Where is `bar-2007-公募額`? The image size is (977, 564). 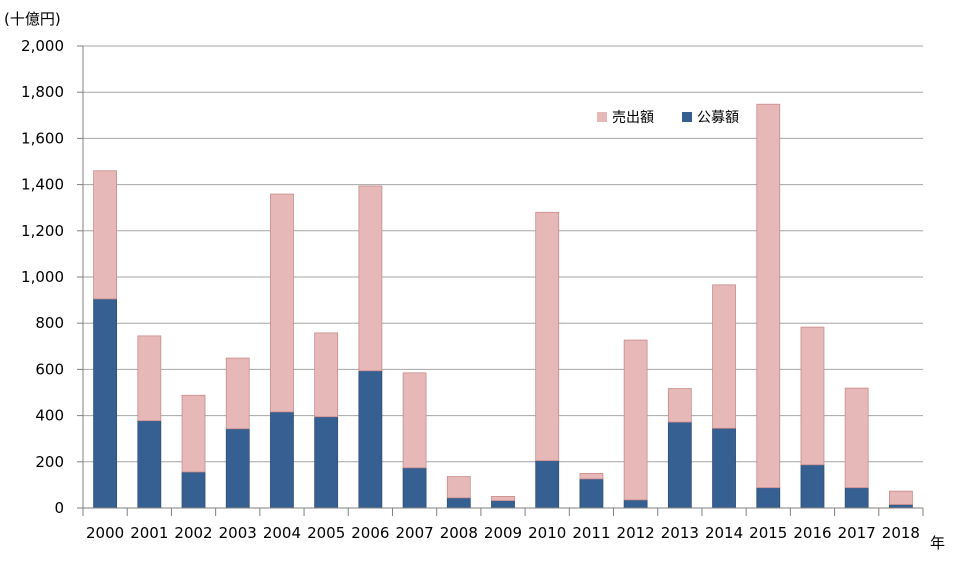 bar-2007-公募額 is located at coordinates (414, 488).